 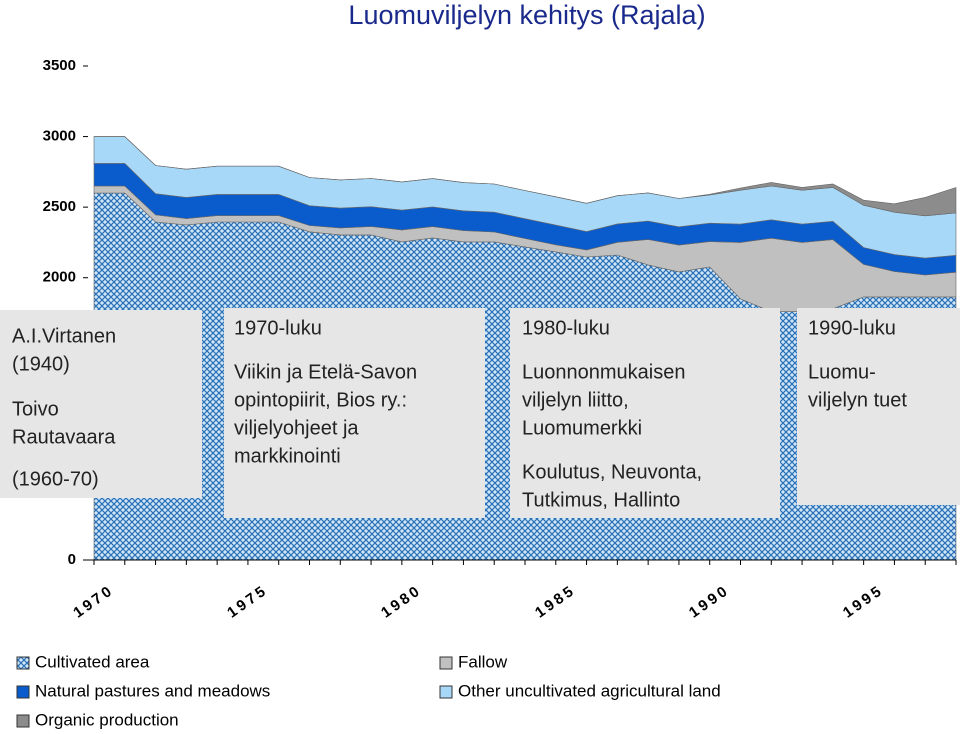 I want to click on annotation-text: viljelyohjeet ja, so click(x=296, y=428).